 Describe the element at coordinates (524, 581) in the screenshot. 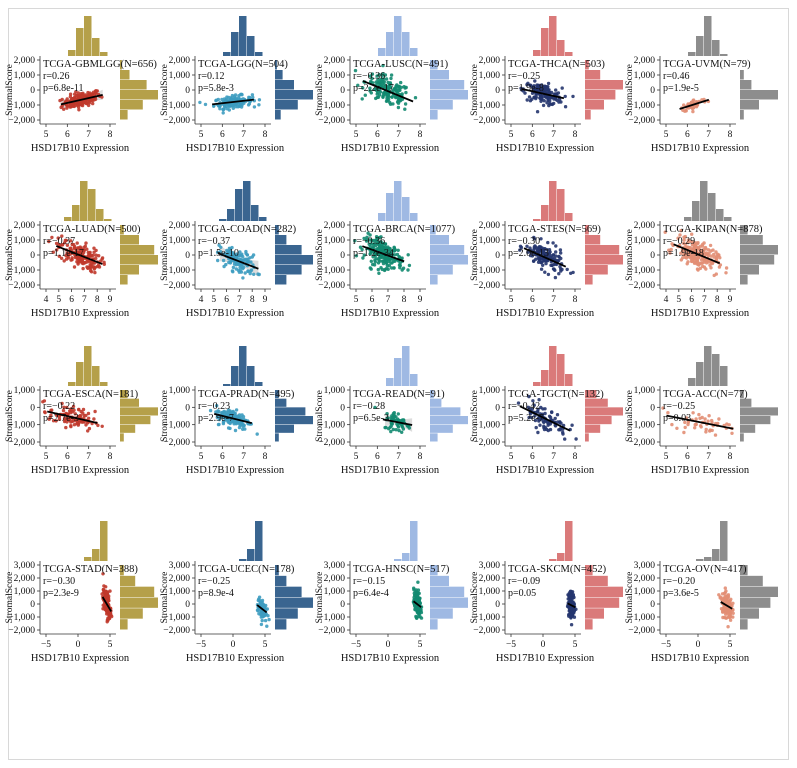

I see `r-value: r=−0.09` at that location.